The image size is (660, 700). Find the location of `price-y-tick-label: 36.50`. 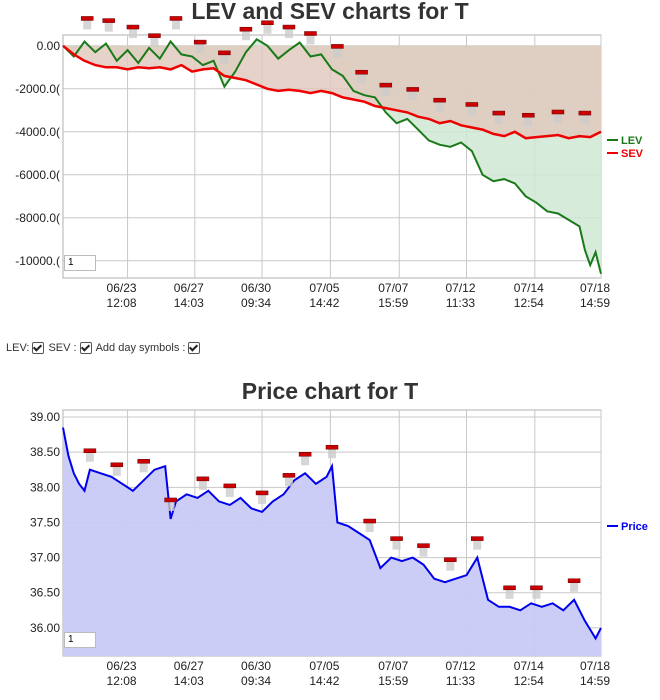

price-y-tick-label: 36.50 is located at coordinates (45, 593).